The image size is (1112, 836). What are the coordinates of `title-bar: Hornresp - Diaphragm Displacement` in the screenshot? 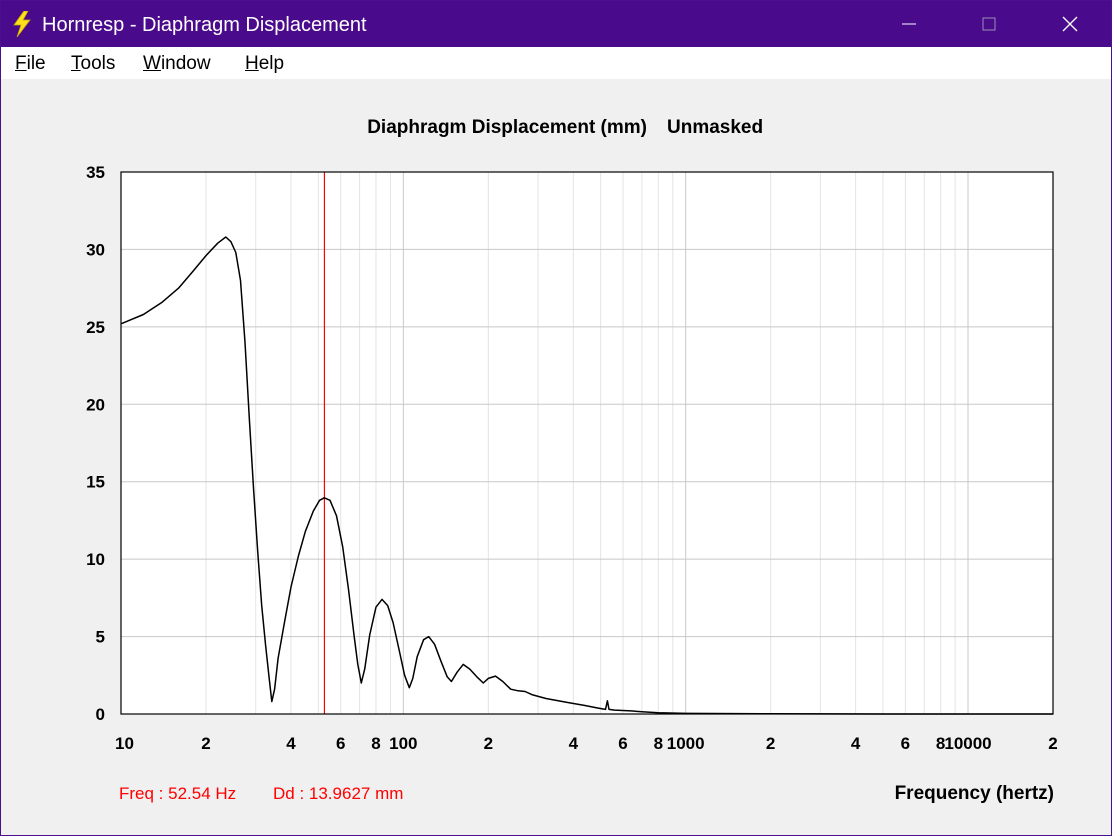 It's located at (556, 24).